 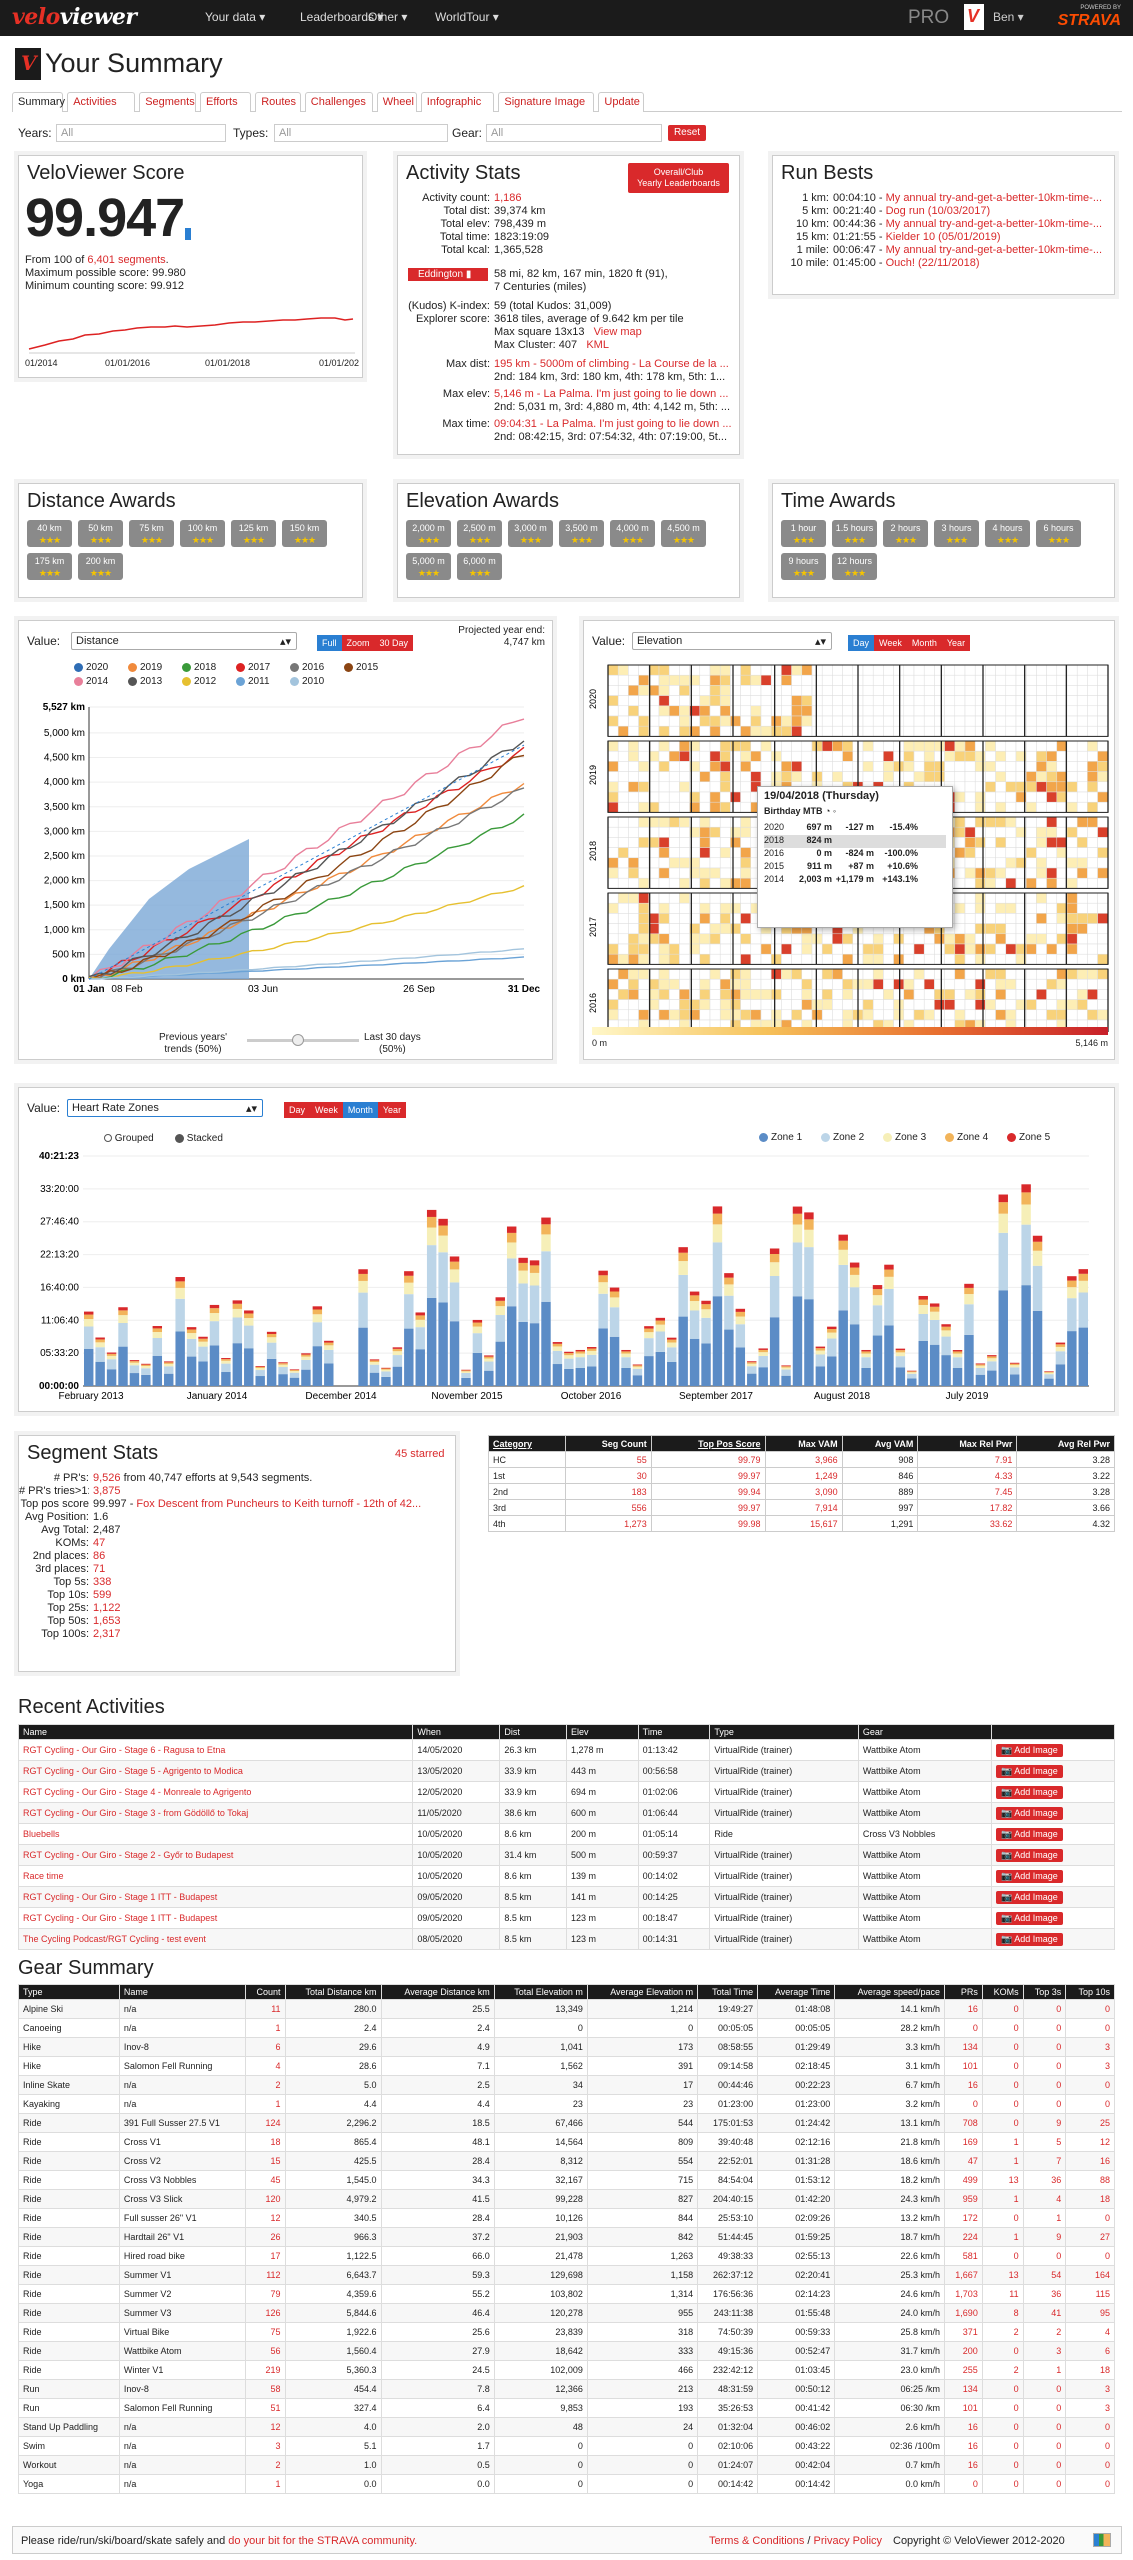 I want to click on award-badge: 3,500 m ★★★, so click(x=581, y=533).